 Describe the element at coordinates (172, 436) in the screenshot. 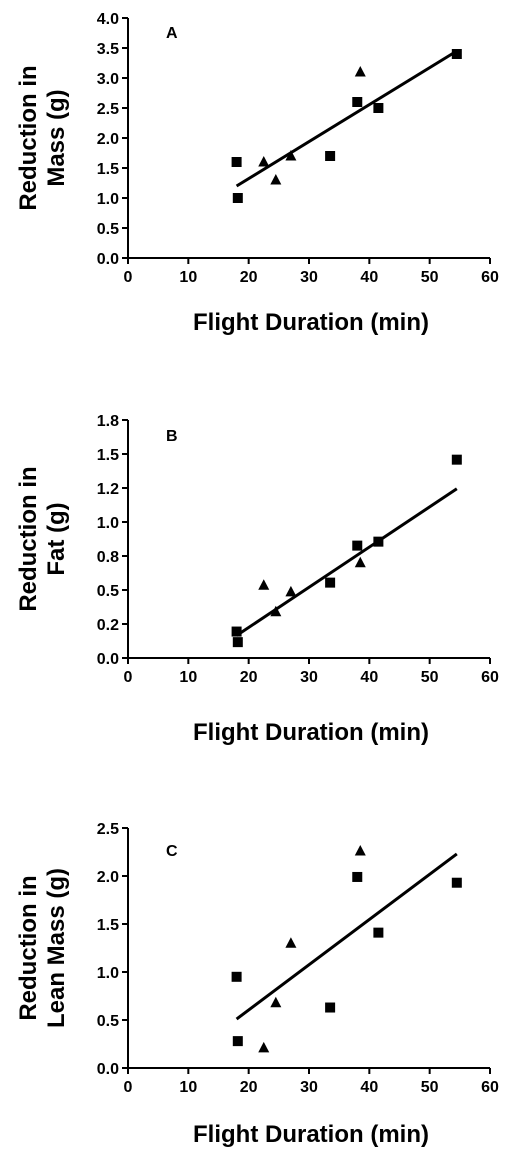

I see `panel-letter: B` at that location.